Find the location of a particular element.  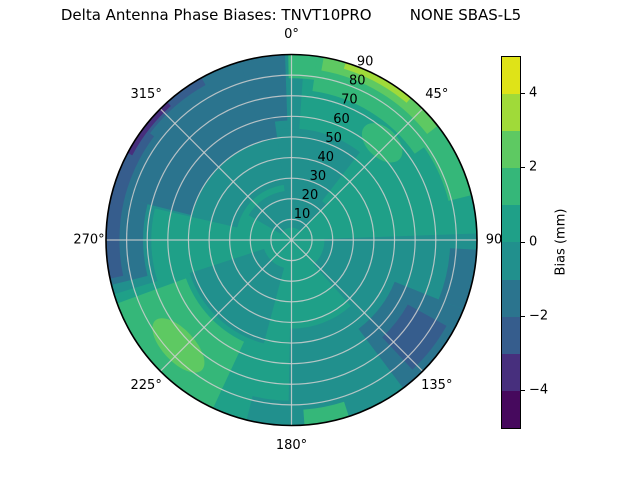

radial-tick-label: 20 is located at coordinates (310, 195).